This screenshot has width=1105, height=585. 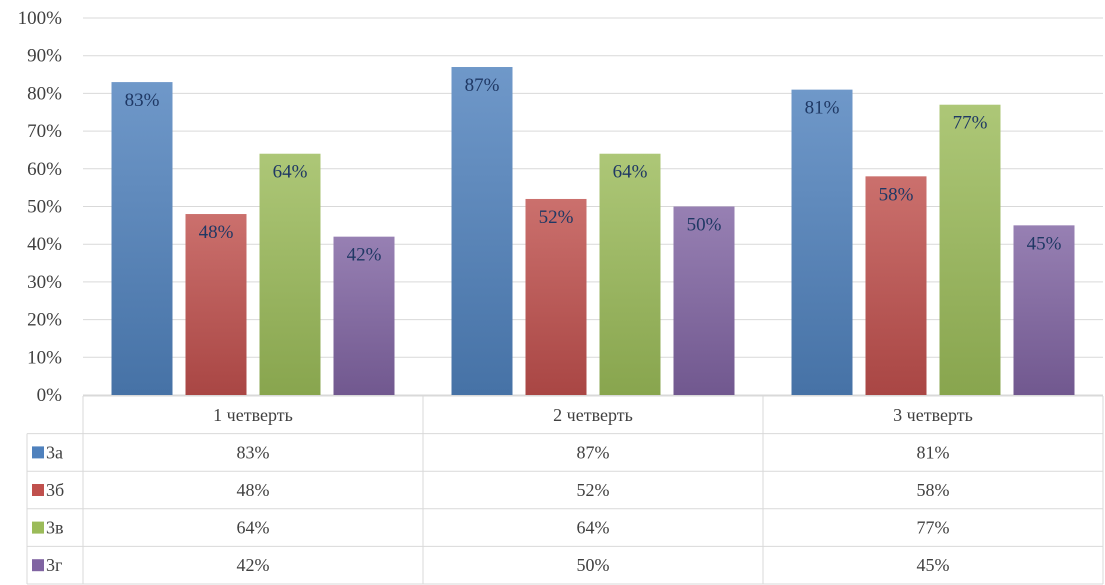 What do you see at coordinates (482, 85) in the screenshot?
I see `data-label: 87%` at bounding box center [482, 85].